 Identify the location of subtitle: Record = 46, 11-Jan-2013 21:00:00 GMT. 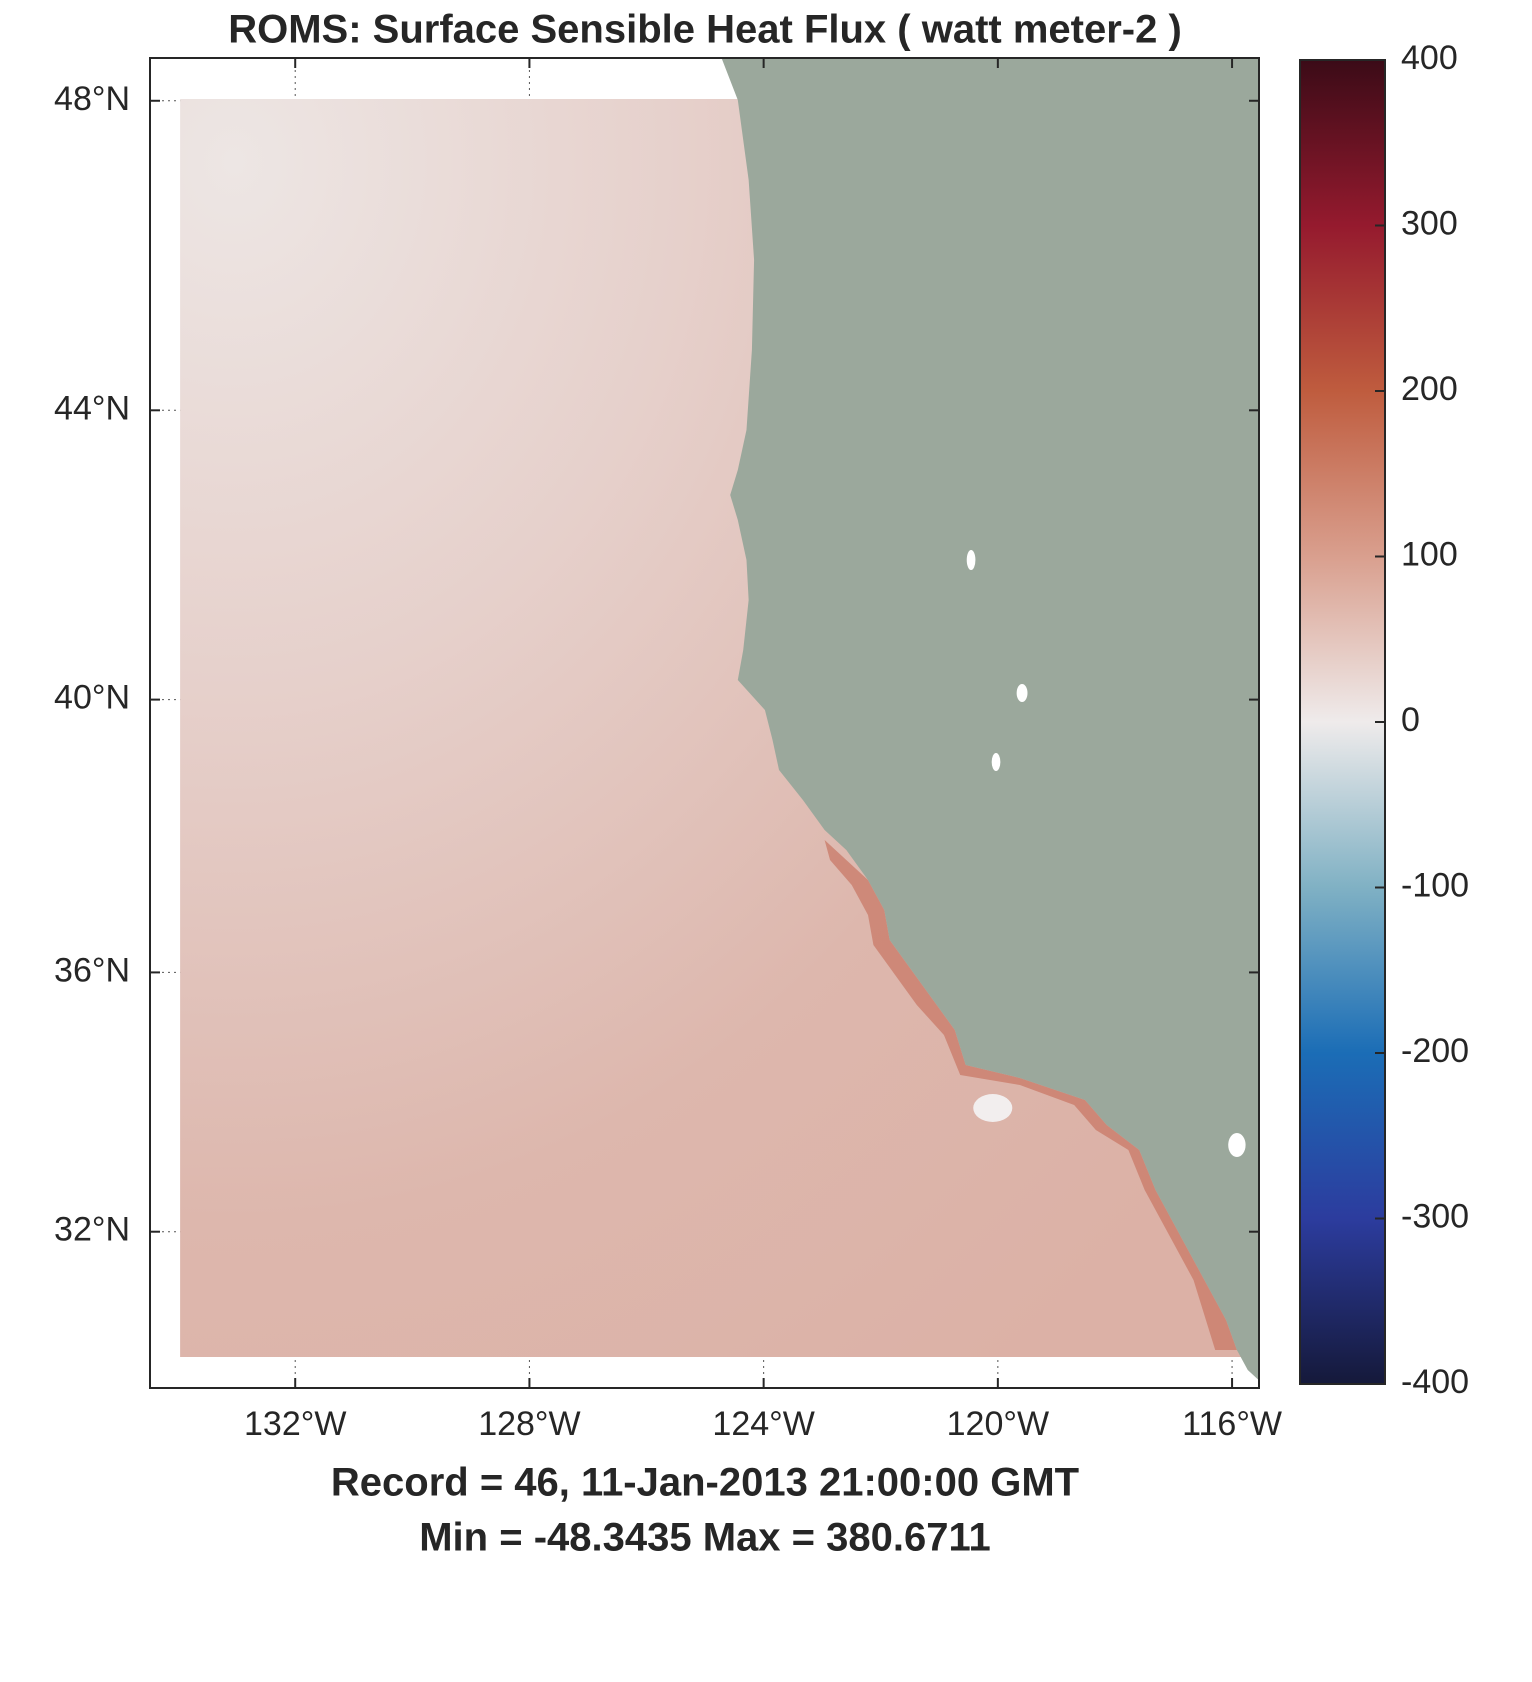
(705, 1483).